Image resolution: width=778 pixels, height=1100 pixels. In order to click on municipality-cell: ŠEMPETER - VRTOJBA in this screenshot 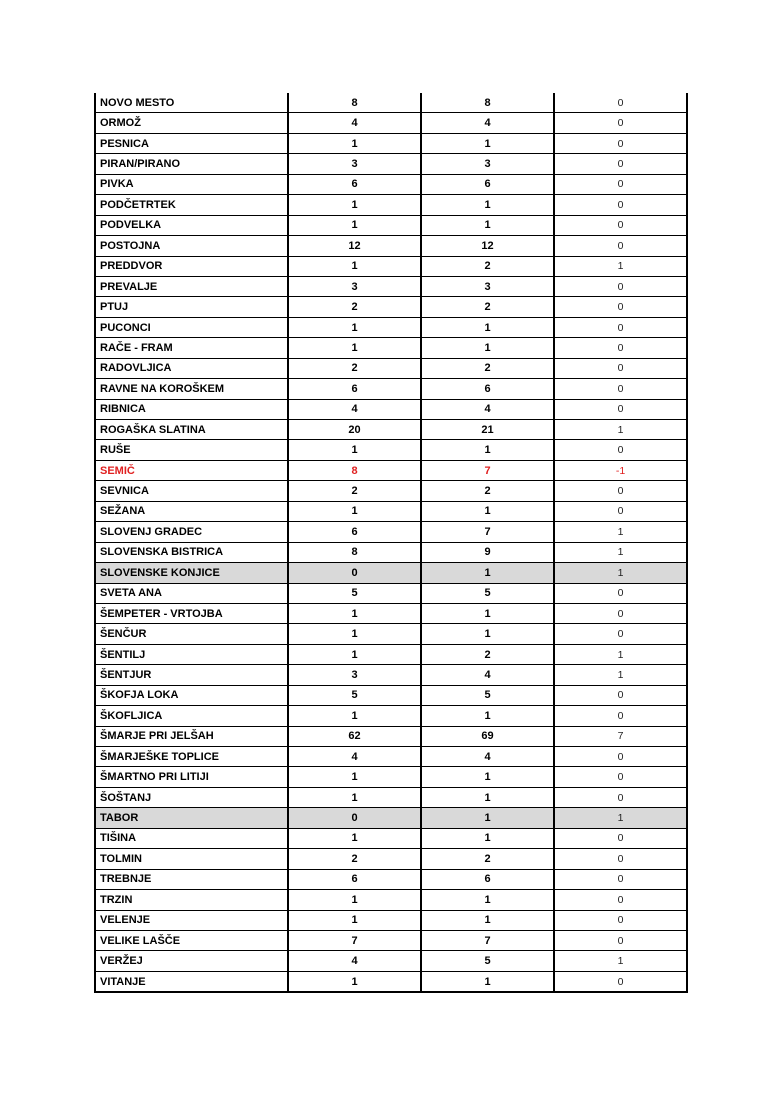, I will do `click(191, 613)`.